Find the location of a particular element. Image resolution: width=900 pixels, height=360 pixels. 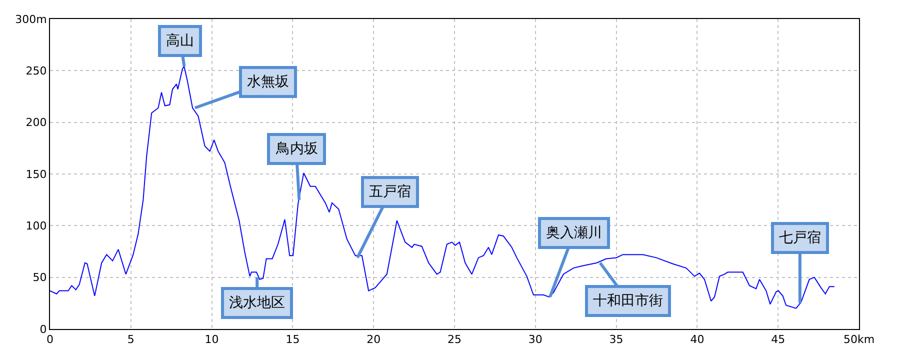

y-tick-label: 100 is located at coordinates (36, 226).